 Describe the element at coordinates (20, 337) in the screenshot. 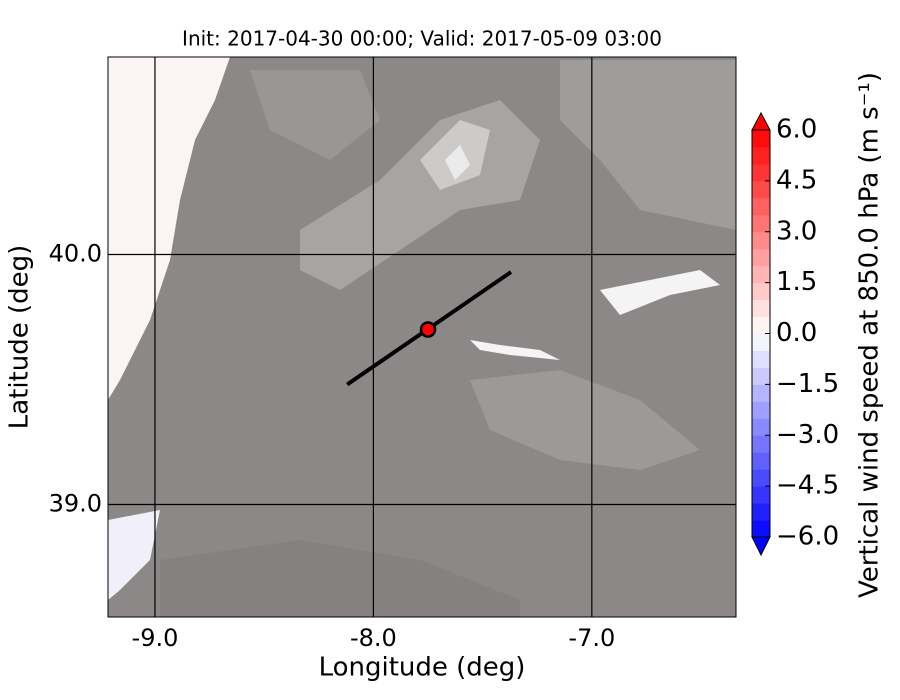

I see `y-axis-label: Latitude (deg)` at that location.